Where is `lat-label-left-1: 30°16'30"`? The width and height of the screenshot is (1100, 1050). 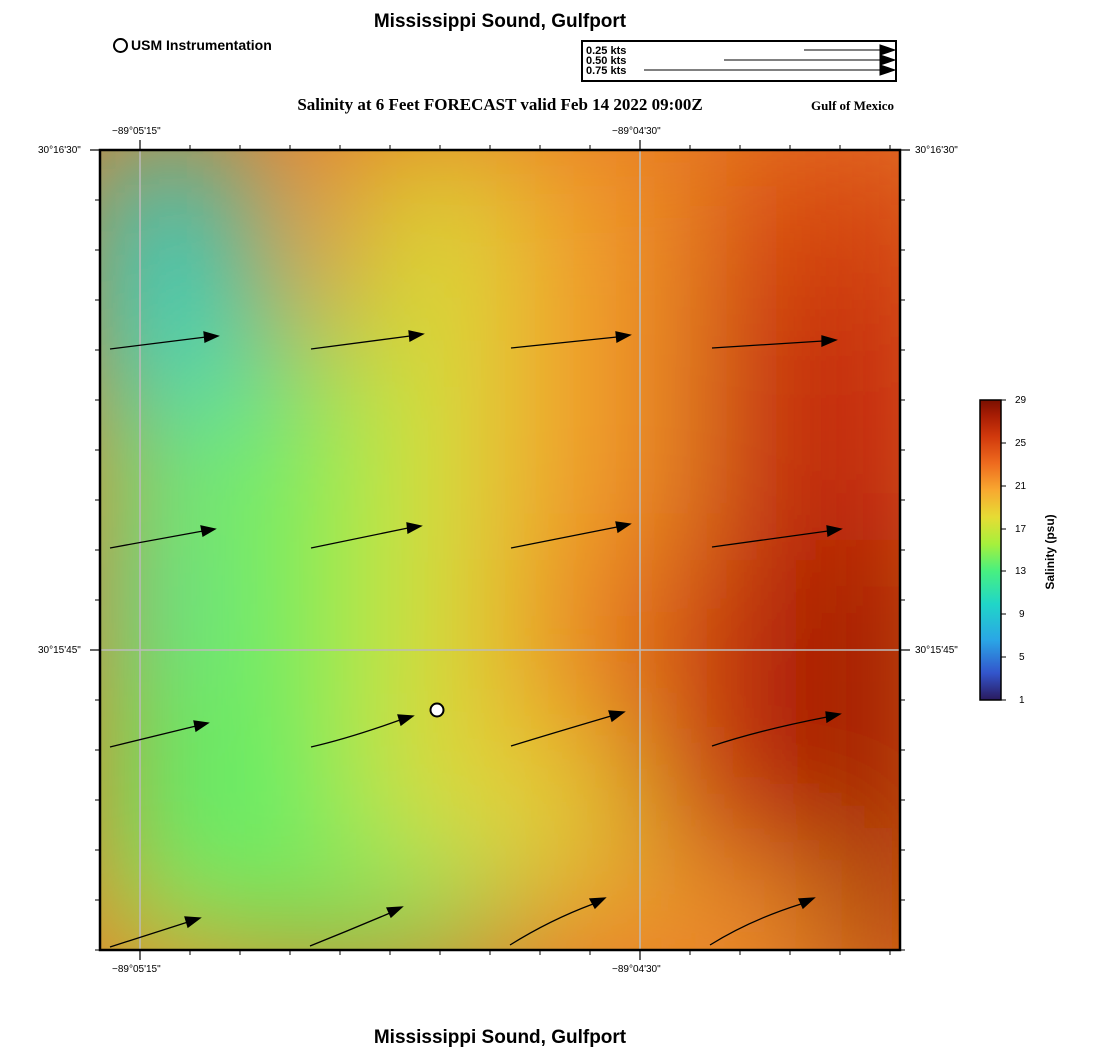
lat-label-left-1: 30°16'30" is located at coordinates (59, 150).